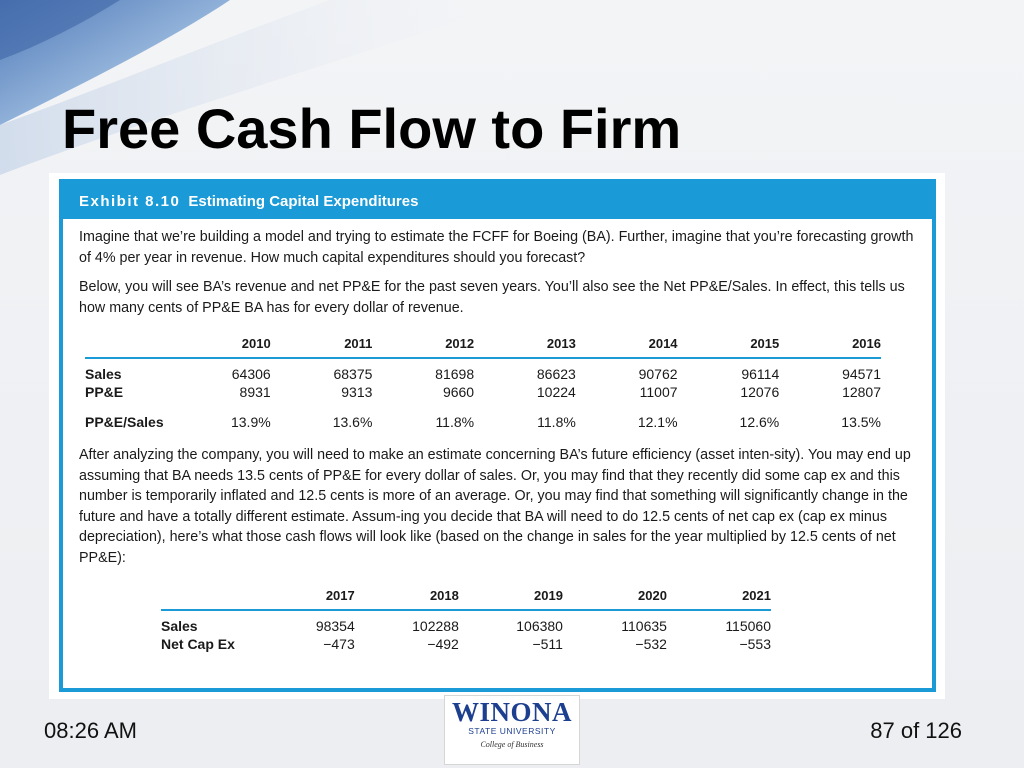  I want to click on row-label: PP&E/Sales, so click(124, 422).